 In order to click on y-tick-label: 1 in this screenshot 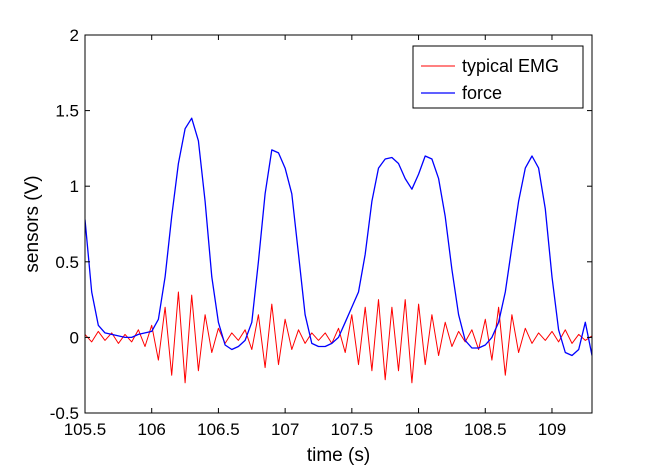, I will do `click(74, 186)`.